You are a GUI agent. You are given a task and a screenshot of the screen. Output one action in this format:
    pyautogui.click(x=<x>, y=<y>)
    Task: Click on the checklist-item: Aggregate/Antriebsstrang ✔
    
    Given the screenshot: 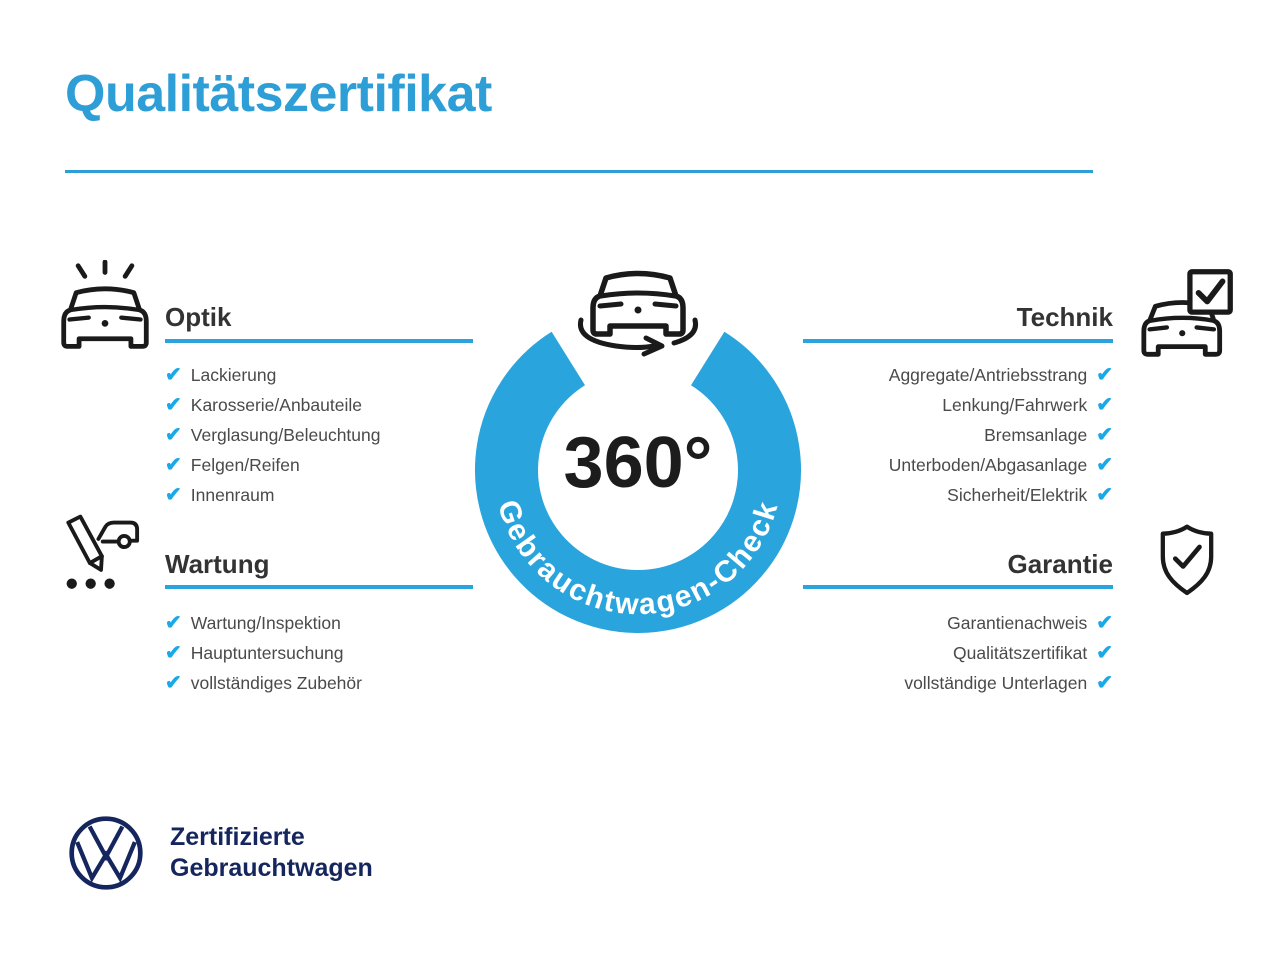 What is the action you would take?
    pyautogui.click(x=936, y=375)
    